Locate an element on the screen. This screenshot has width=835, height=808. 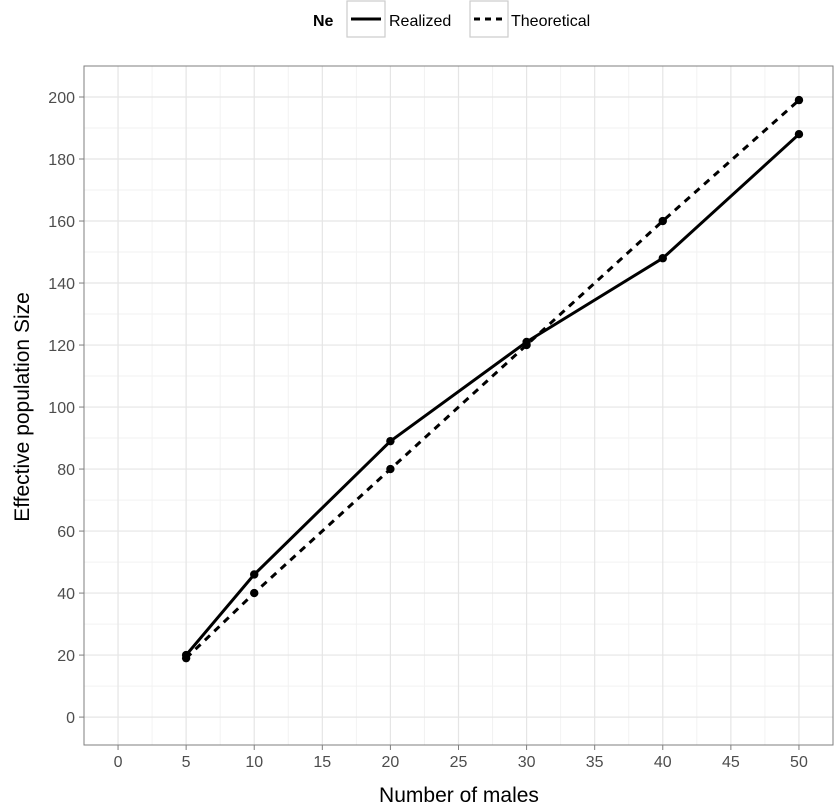
x-tick-label: 20 is located at coordinates (391, 762).